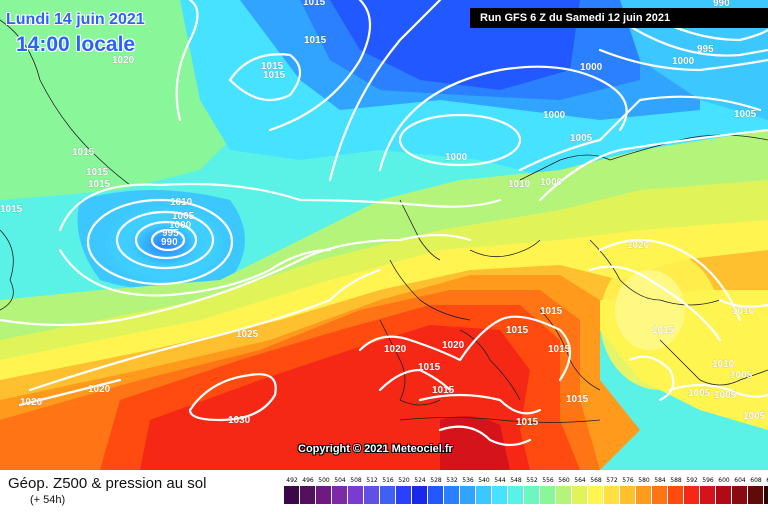 The width and height of the screenshot is (768, 512). I want to click on scale-label: 568, so click(596, 480).